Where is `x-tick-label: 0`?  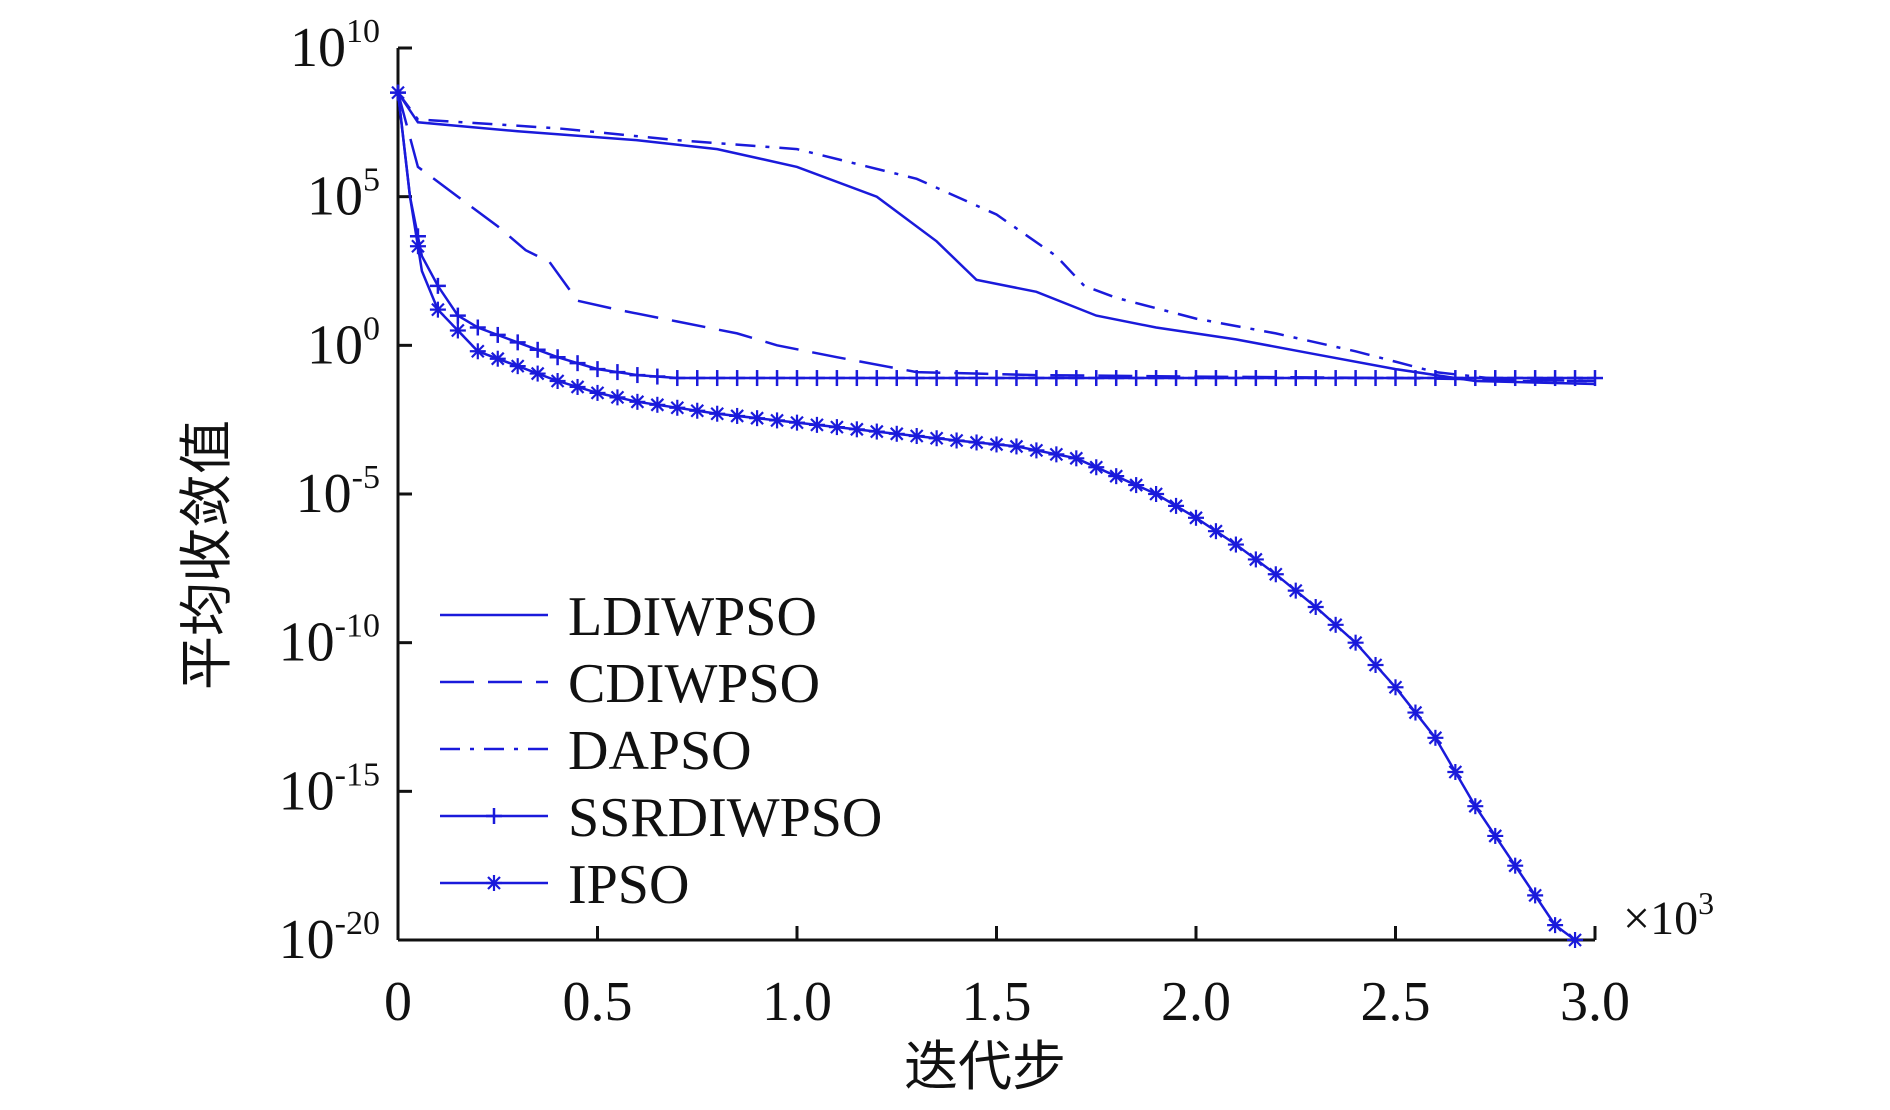
x-tick-label: 0 is located at coordinates (398, 1002).